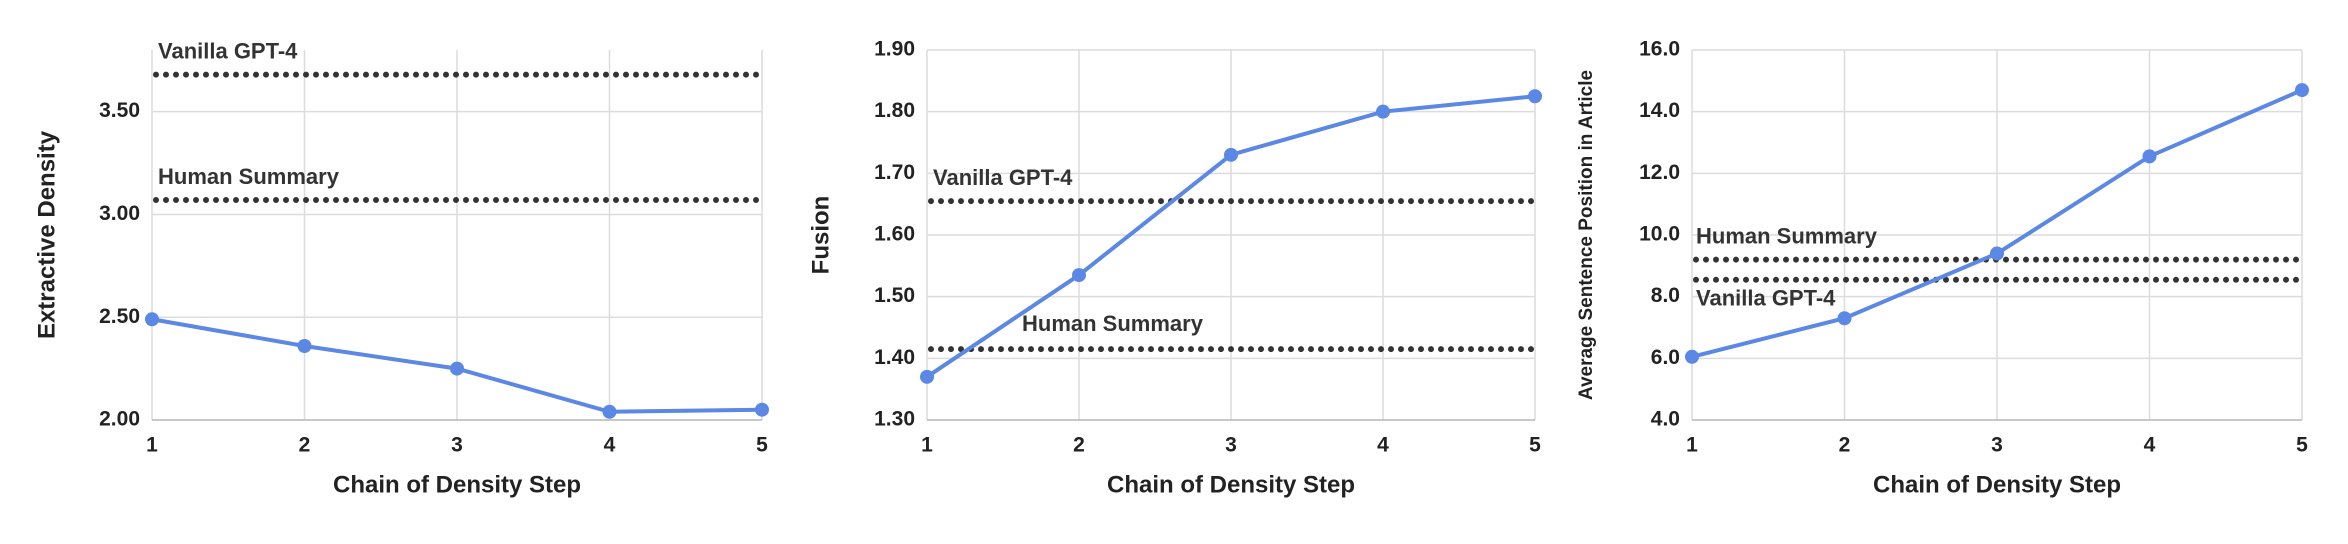  I want to click on y-tick-label: 12.0, so click(1659, 172).